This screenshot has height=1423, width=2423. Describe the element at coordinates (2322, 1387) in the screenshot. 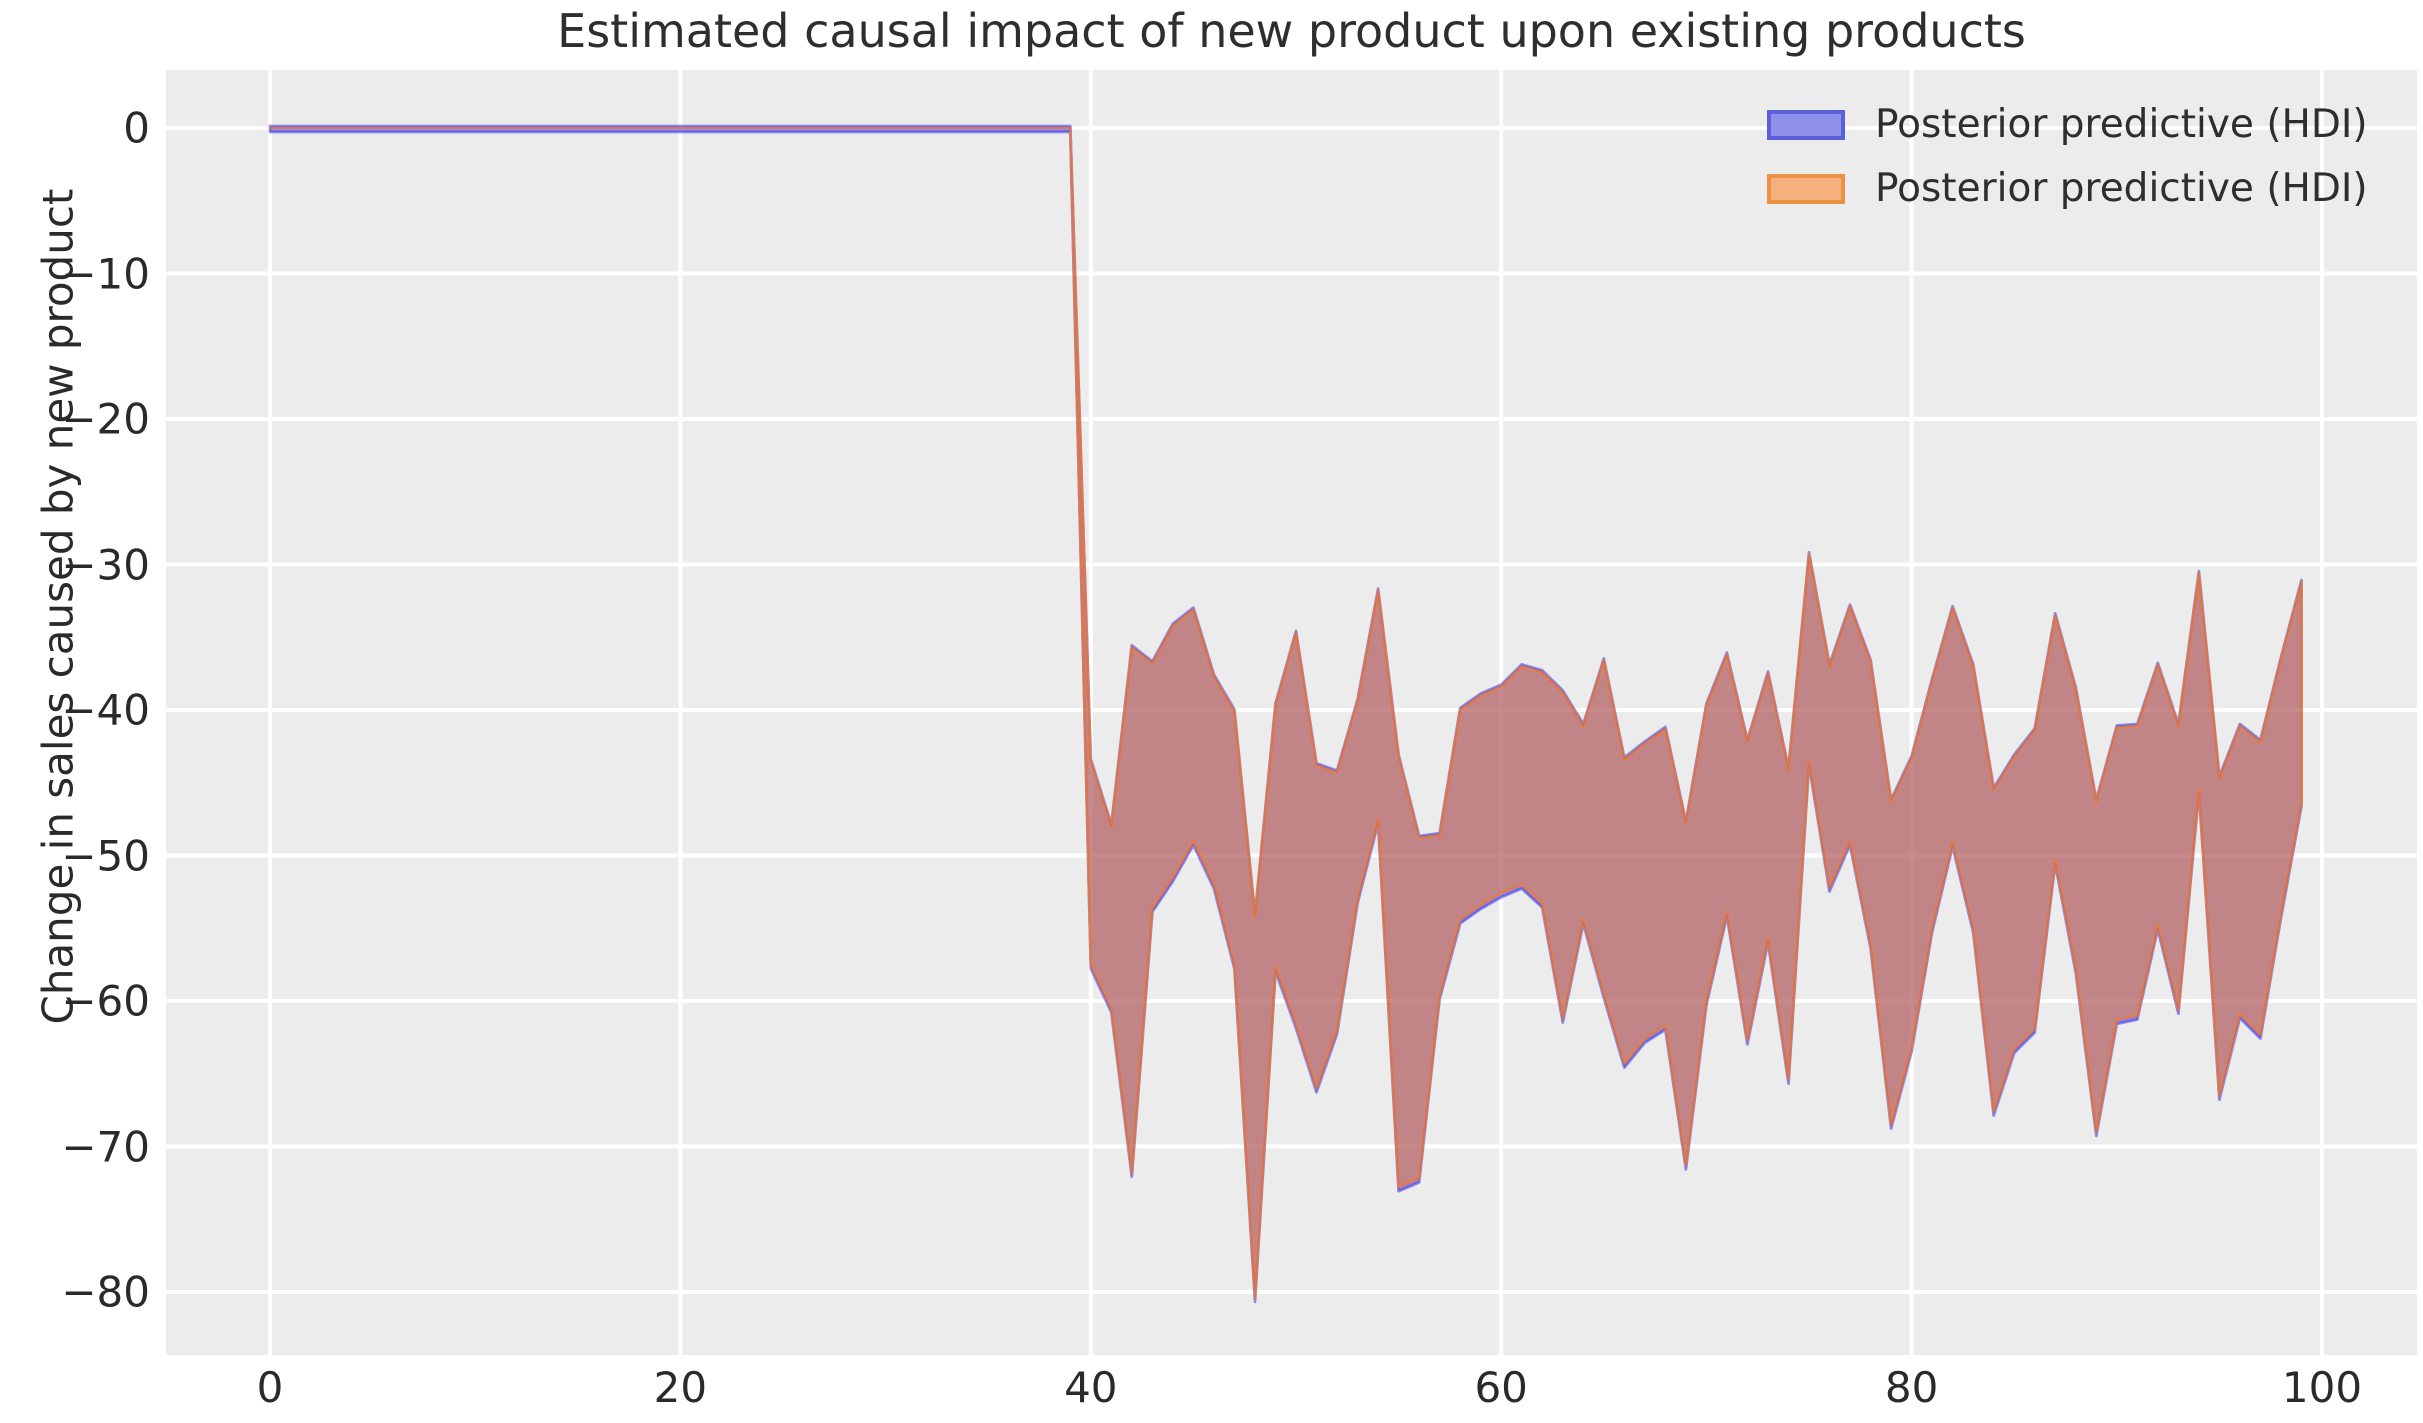

I see `x-tick-label: 100` at that location.